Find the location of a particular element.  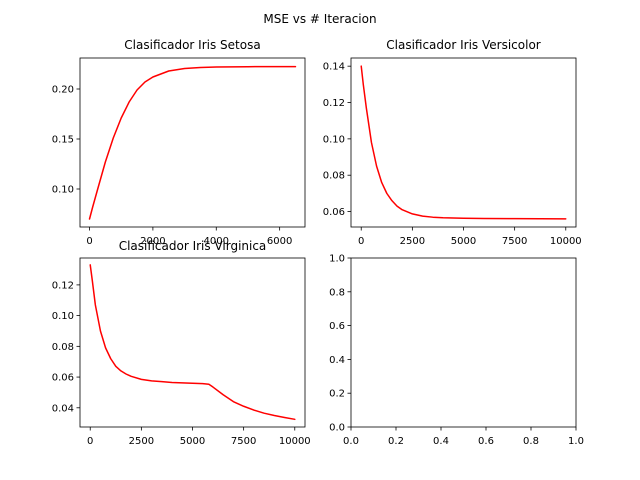

y-tick-label: 0.0 is located at coordinates (337, 428).